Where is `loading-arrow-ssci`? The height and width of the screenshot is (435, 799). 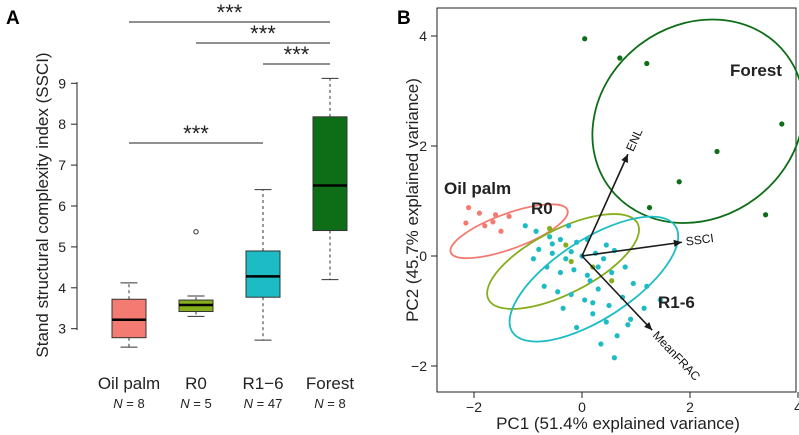 loading-arrow-ssci is located at coordinates (632, 249).